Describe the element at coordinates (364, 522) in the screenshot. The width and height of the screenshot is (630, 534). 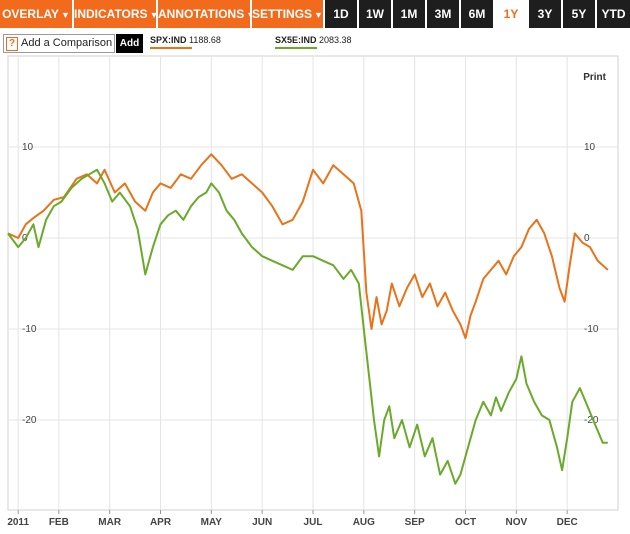
I see `x-tick-label: AUG` at that location.